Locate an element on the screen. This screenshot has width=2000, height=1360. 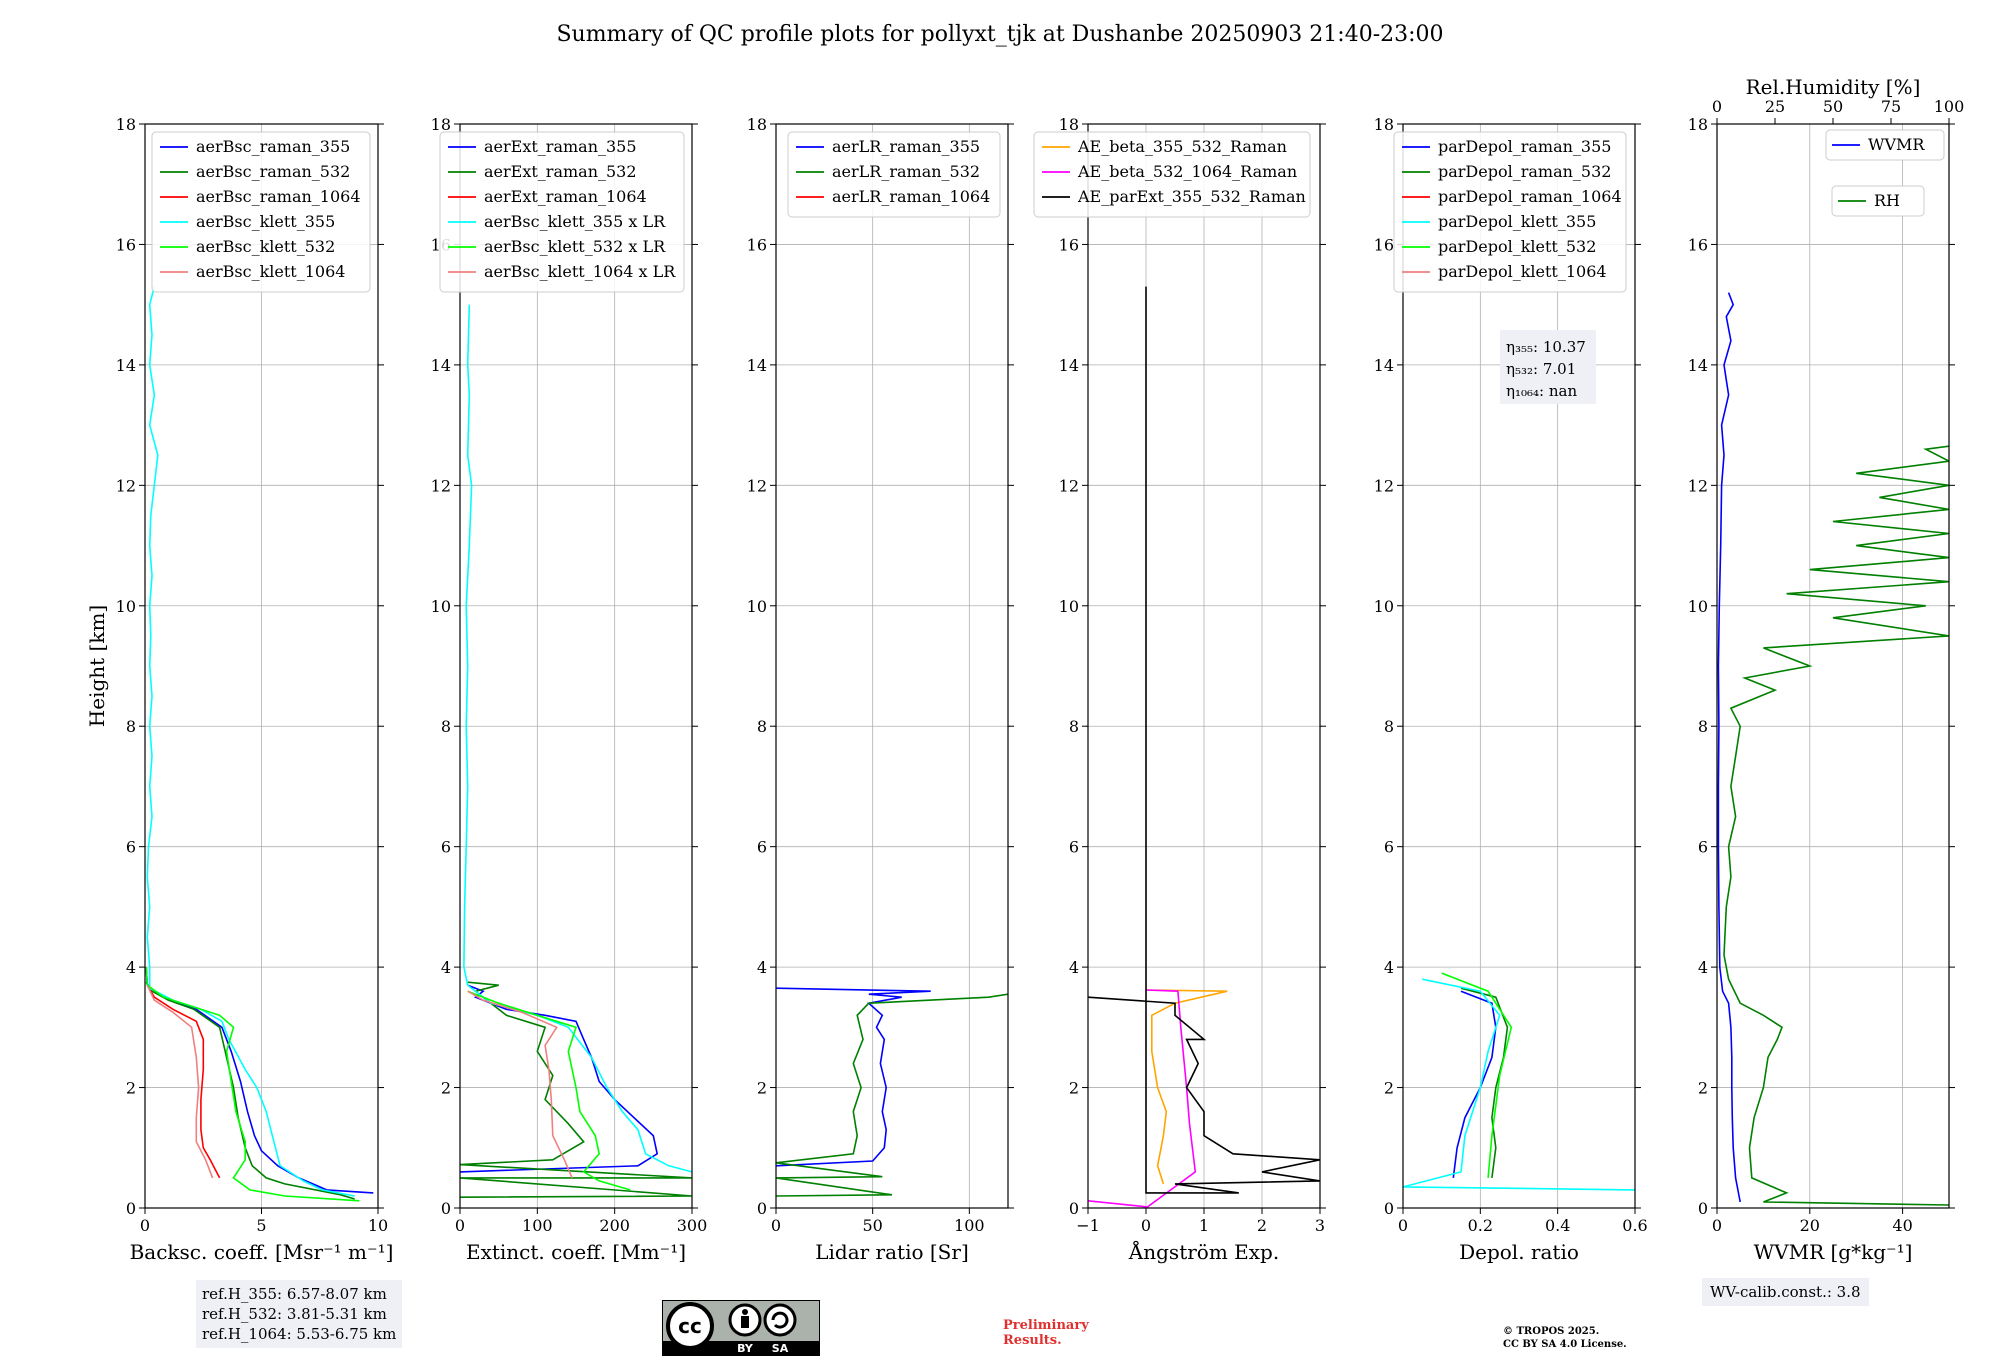
panel-depol-frame is located at coordinates (1519, 666).